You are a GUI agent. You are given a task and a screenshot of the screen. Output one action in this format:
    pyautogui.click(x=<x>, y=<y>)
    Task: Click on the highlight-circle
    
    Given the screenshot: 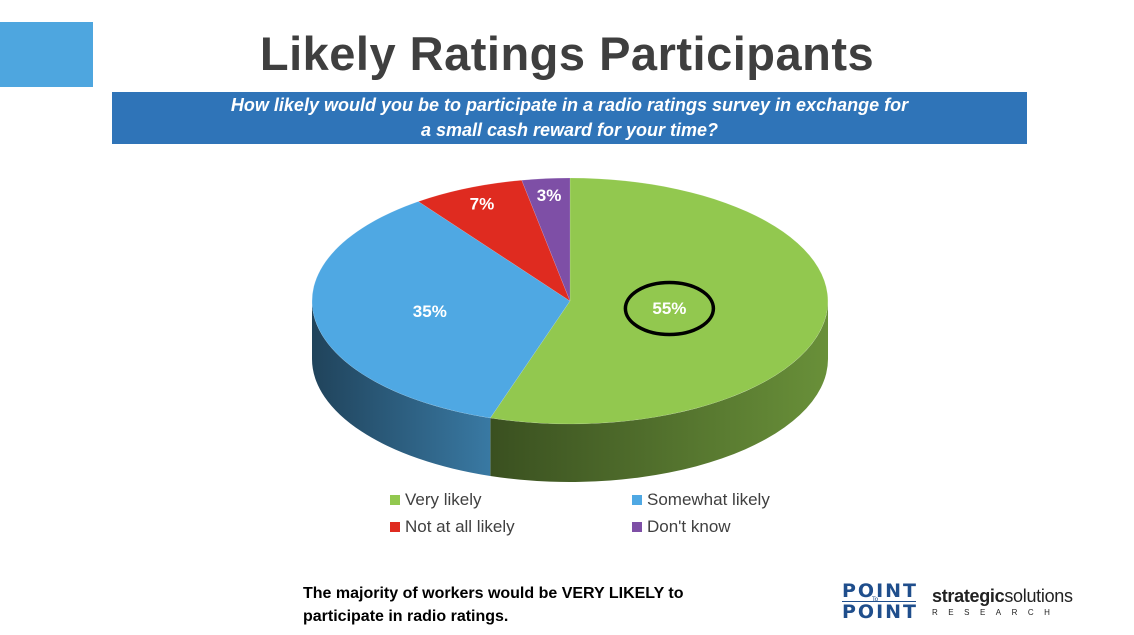 What is the action you would take?
    pyautogui.click(x=669, y=308)
    